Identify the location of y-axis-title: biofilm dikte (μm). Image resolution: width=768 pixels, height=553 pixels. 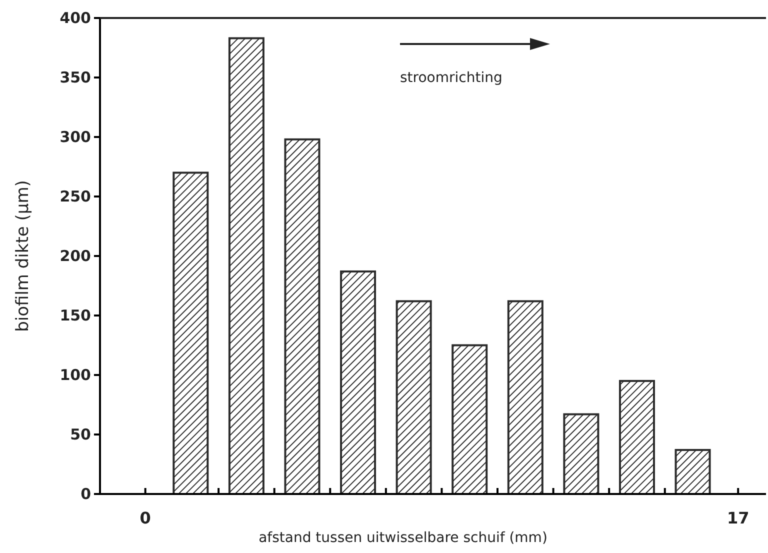
(23, 256).